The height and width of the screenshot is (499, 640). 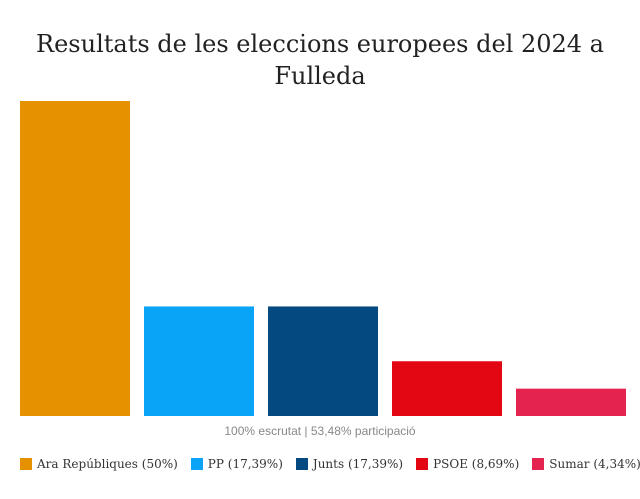 I want to click on bar-ara-rep-bliques, so click(x=75, y=258).